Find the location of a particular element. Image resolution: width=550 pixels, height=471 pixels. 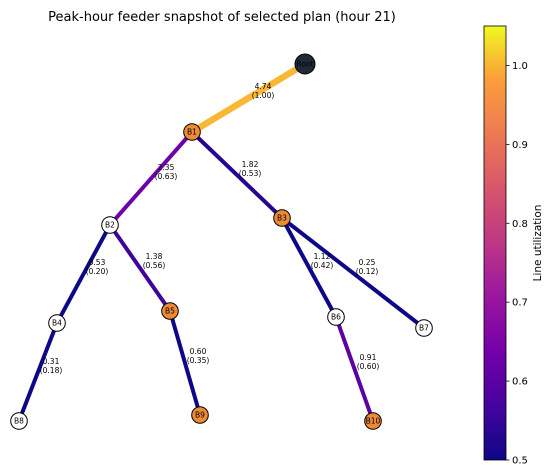

edge-utilization-label: (0.35) is located at coordinates (198, 360).